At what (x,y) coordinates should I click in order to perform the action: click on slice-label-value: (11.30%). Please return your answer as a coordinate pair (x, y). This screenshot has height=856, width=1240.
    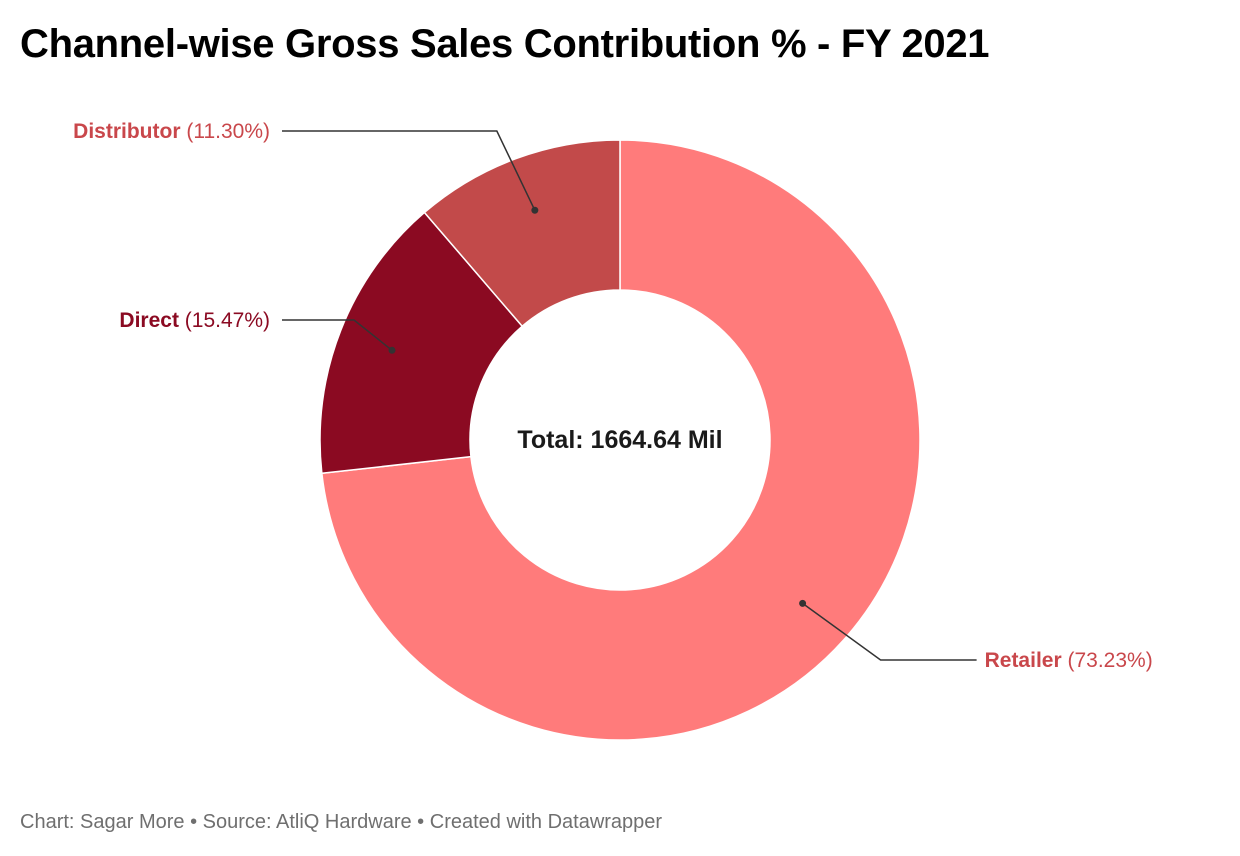
    Looking at the image, I should click on (226, 131).